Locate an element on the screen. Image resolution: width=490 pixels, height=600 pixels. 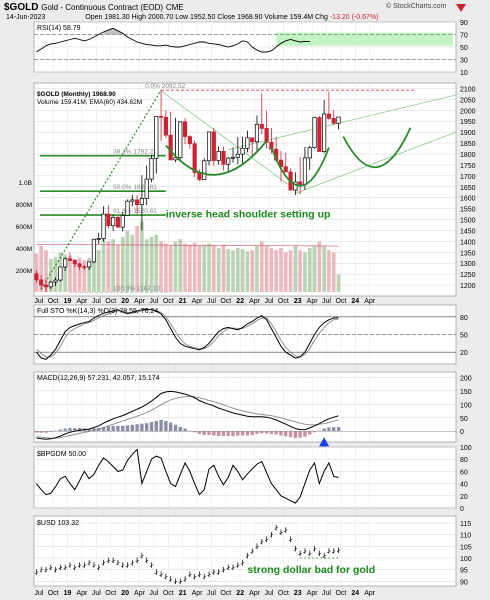
macd-signal-line is located at coordinates (187, 417).